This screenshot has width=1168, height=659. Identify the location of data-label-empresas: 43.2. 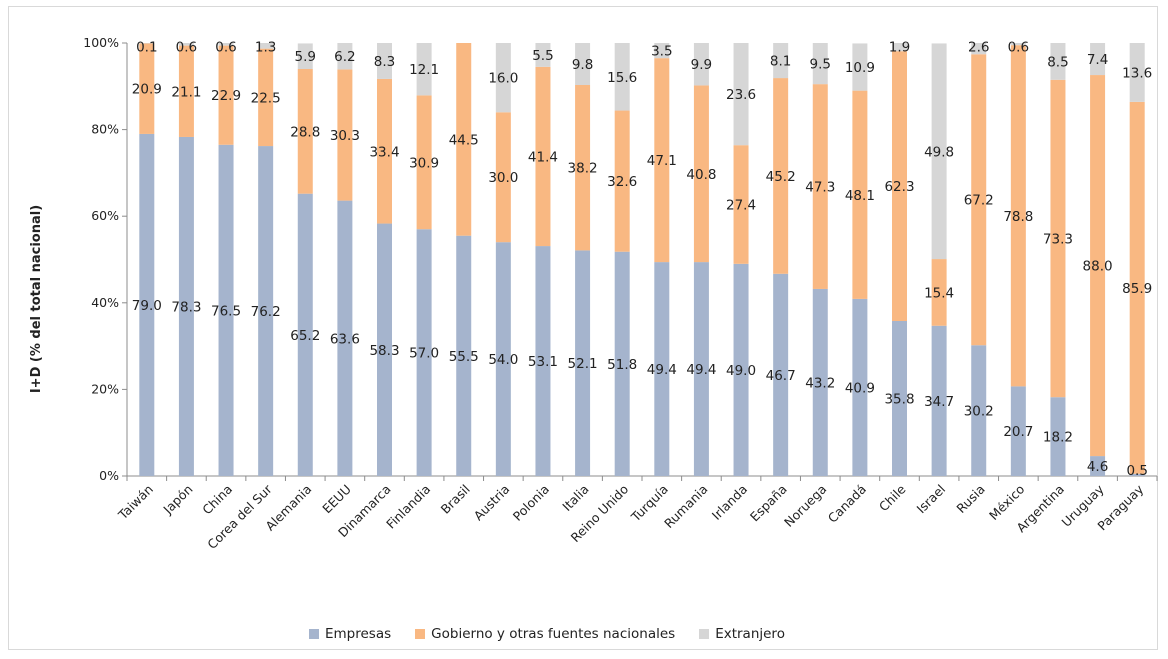
(820, 383).